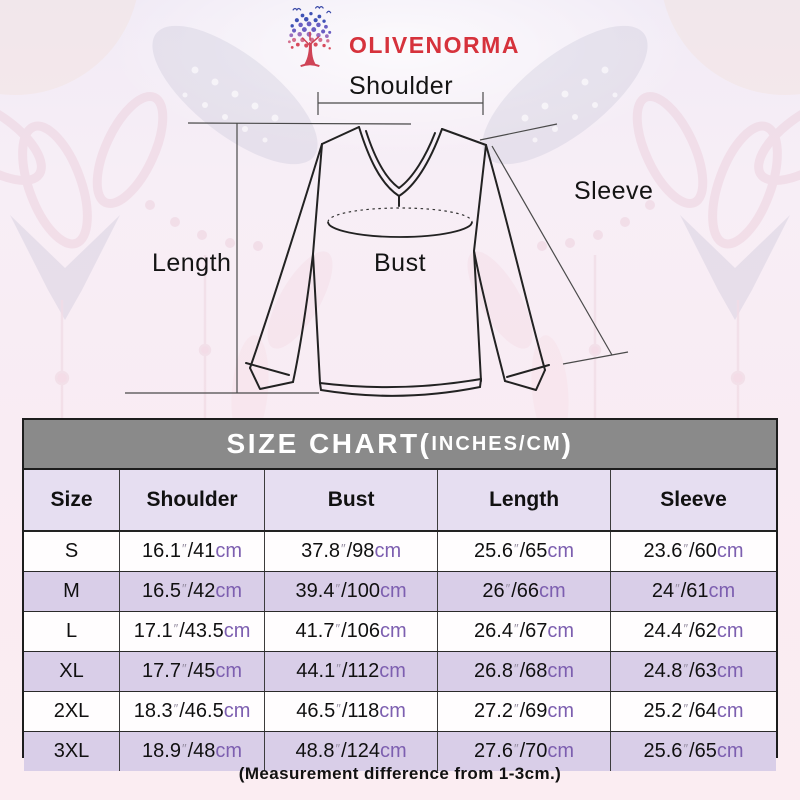  I want to click on measurement-cell: 16.5″/42cm, so click(191, 591).